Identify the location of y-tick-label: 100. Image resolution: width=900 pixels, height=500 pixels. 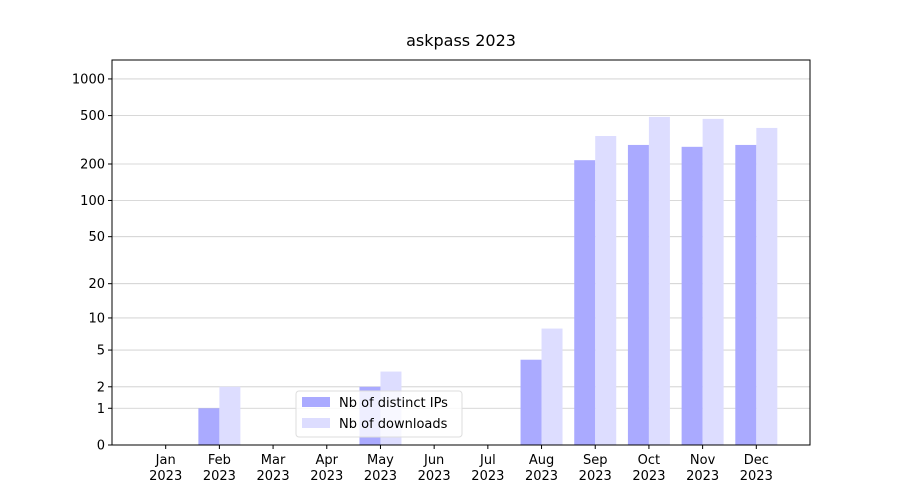
(92, 201).